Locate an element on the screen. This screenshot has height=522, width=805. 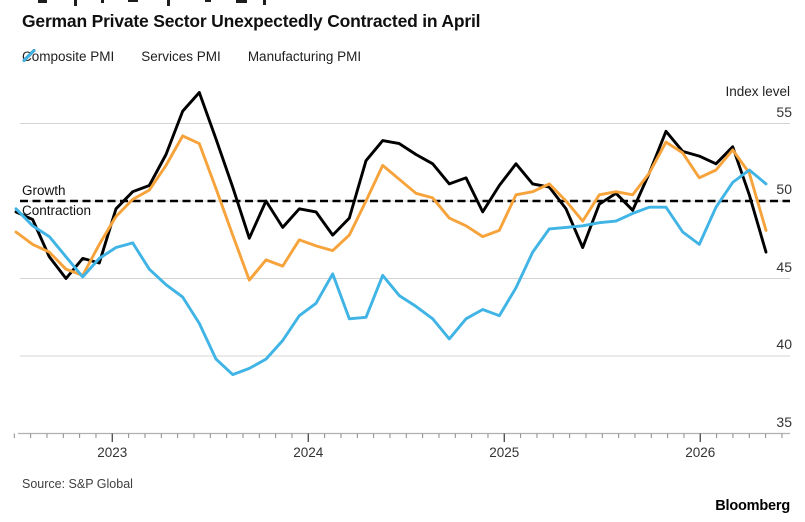
growth-annotation: Growth is located at coordinates (44, 190).